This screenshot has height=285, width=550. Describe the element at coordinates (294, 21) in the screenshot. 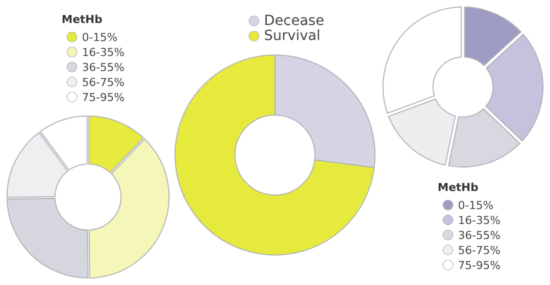

I see `legend-label: Decease` at that location.